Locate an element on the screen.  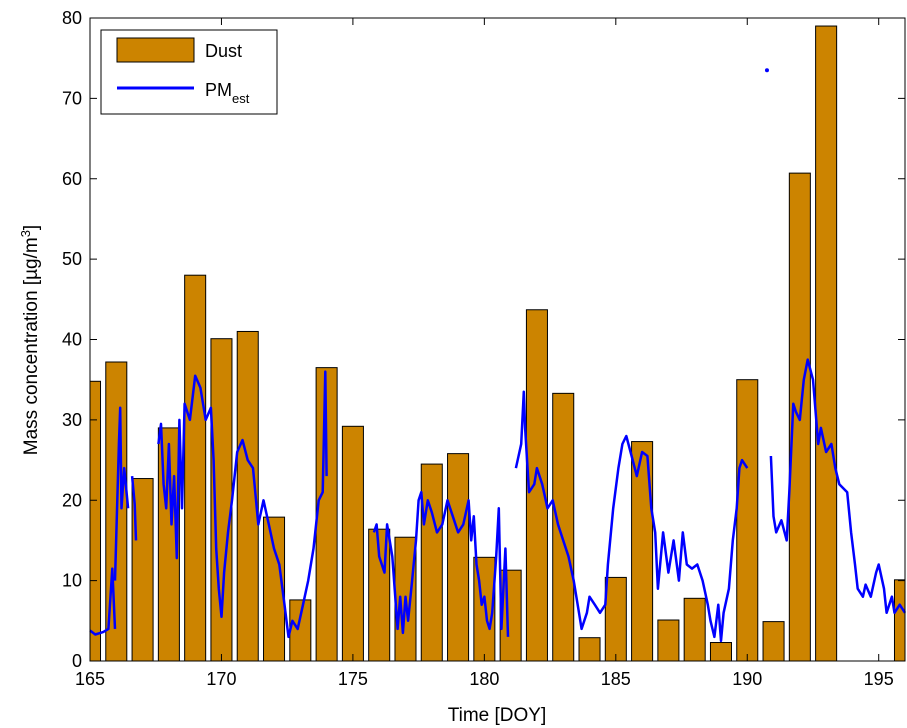
x-tick-label: 195 is located at coordinates (879, 679).